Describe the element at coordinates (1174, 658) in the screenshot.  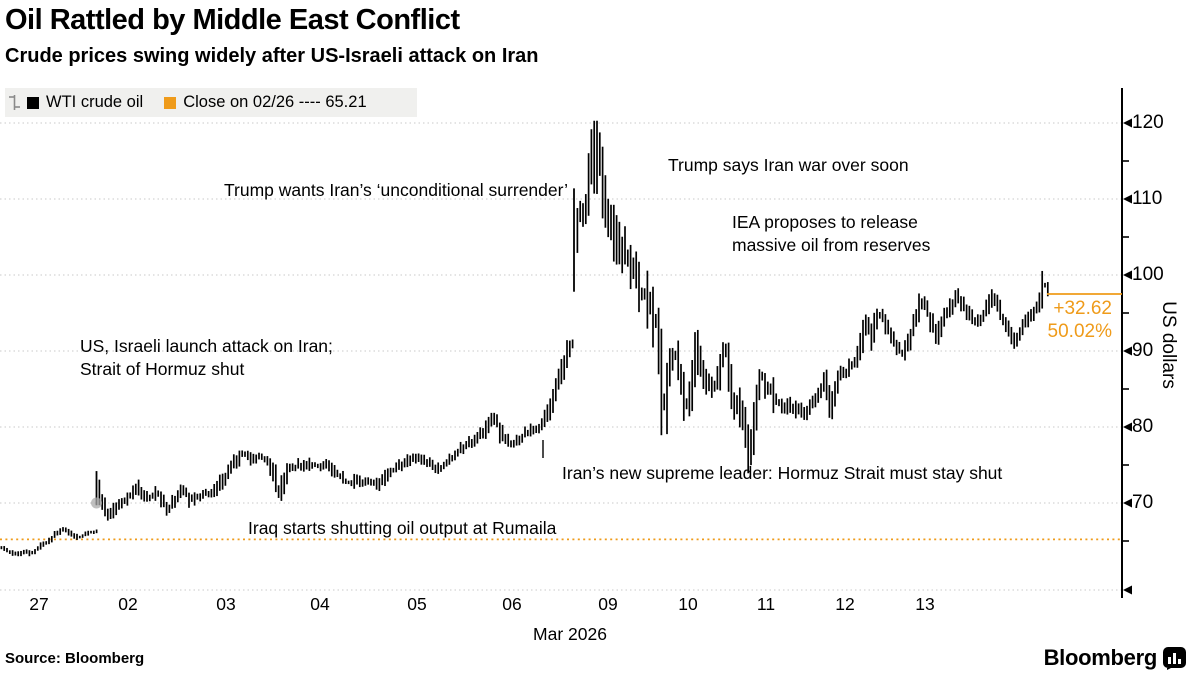
I see `bloomberg-chart-icon` at that location.